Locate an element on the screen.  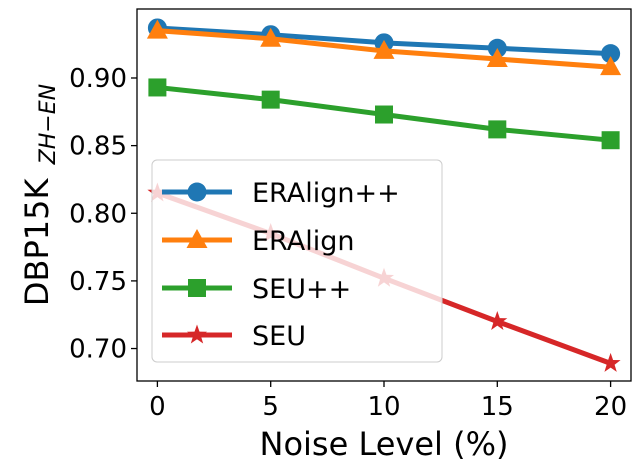
series-seuplusplus is located at coordinates (384, 114).